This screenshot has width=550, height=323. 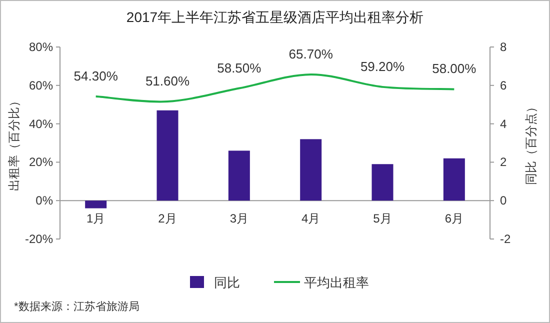 What do you see at coordinates (227, 282) in the screenshot?
I see `legend-label: 同比` at bounding box center [227, 282].